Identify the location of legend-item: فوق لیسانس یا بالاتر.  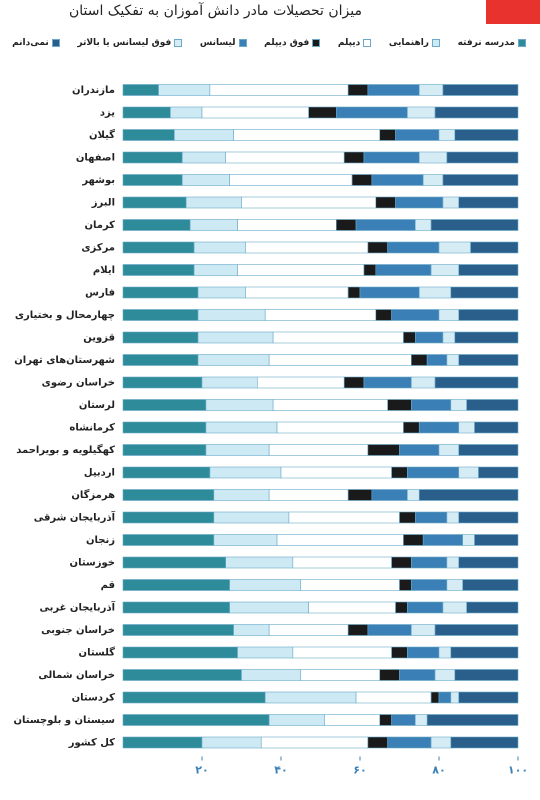
(130, 43).